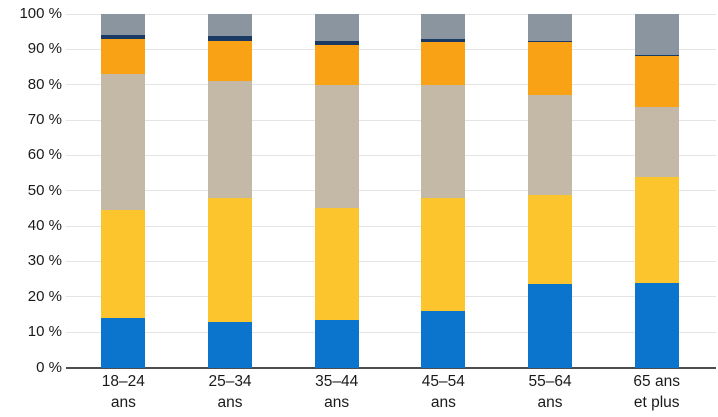 The width and height of the screenshot is (718, 417). I want to click on x-category-label: 25–34 ans, so click(230, 392).